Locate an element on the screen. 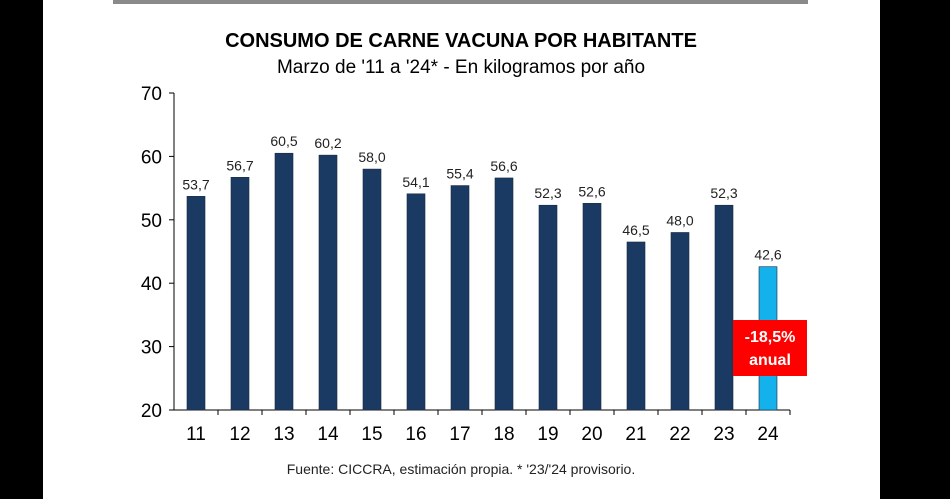  data-label-19: 52,3 is located at coordinates (547, 193).